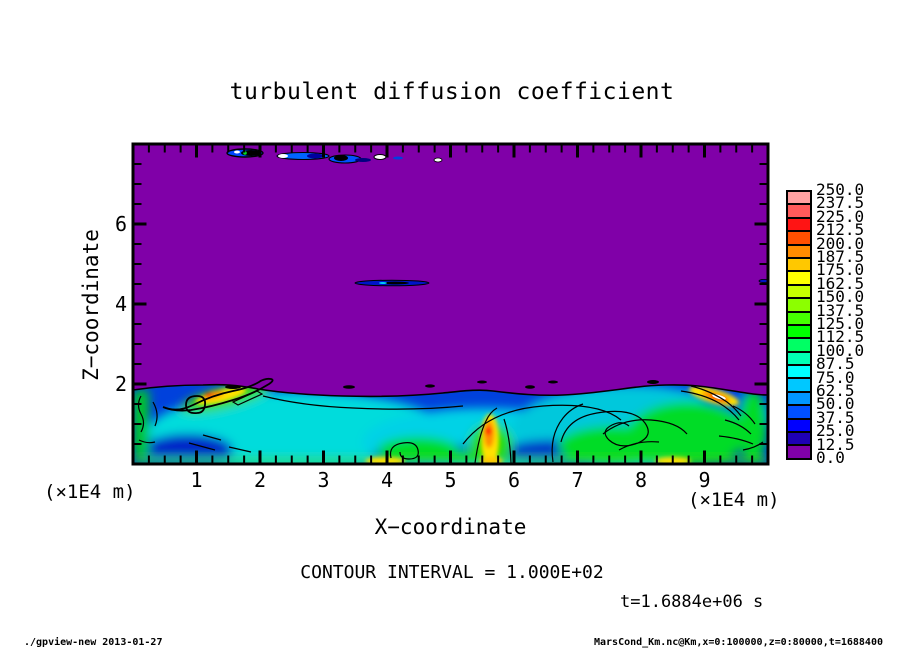 The width and height of the screenshot is (904, 654). Describe the element at coordinates (835, 377) in the screenshot. I see `colorbar-label: 75.0` at that location.